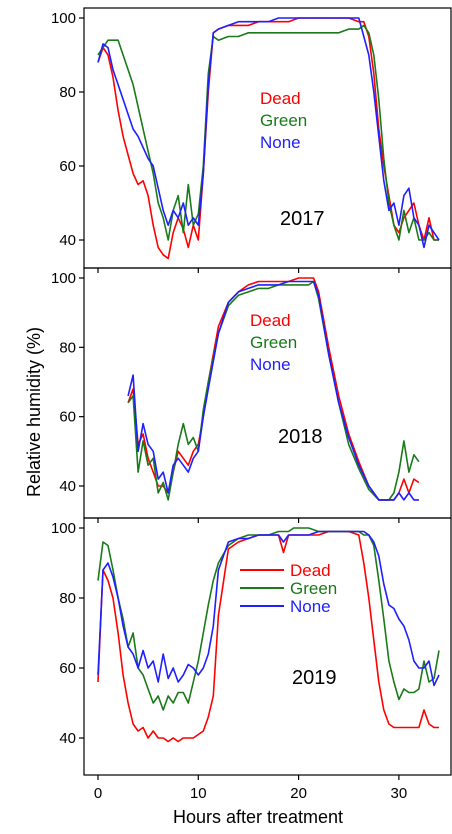 The height and width of the screenshot is (834, 452). What do you see at coordinates (198, 793) in the screenshot?
I see `x-tick-label: 10` at bounding box center [198, 793].